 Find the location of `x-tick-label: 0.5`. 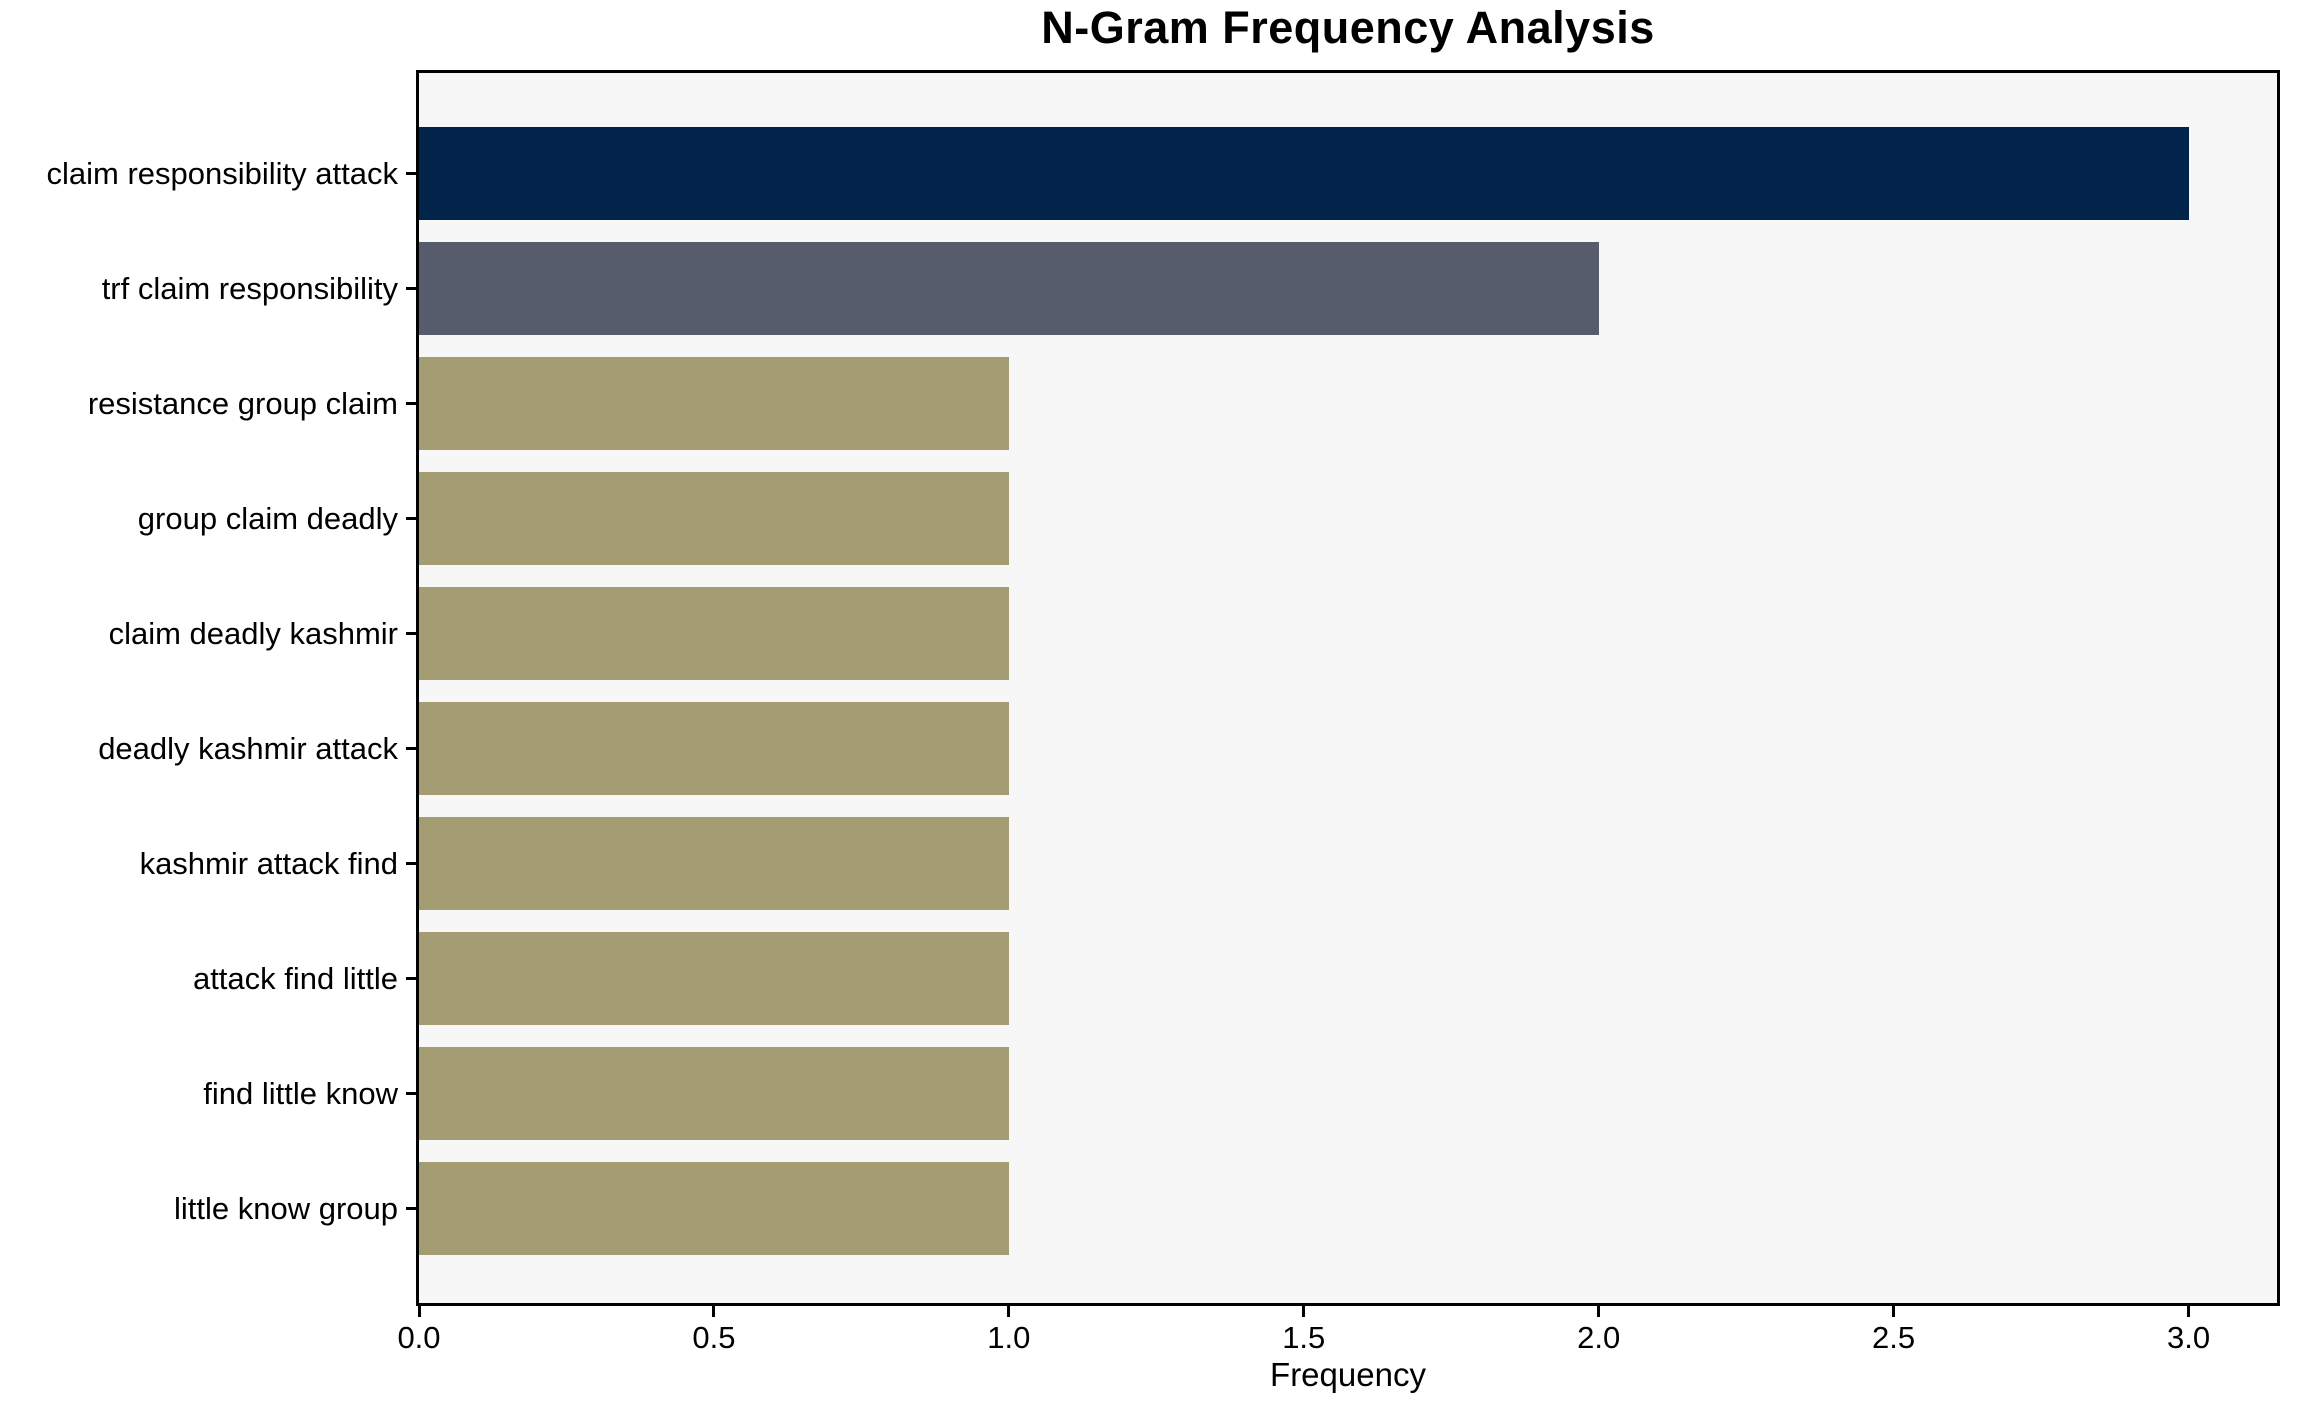

x-tick-label: 0.5 is located at coordinates (714, 1337).